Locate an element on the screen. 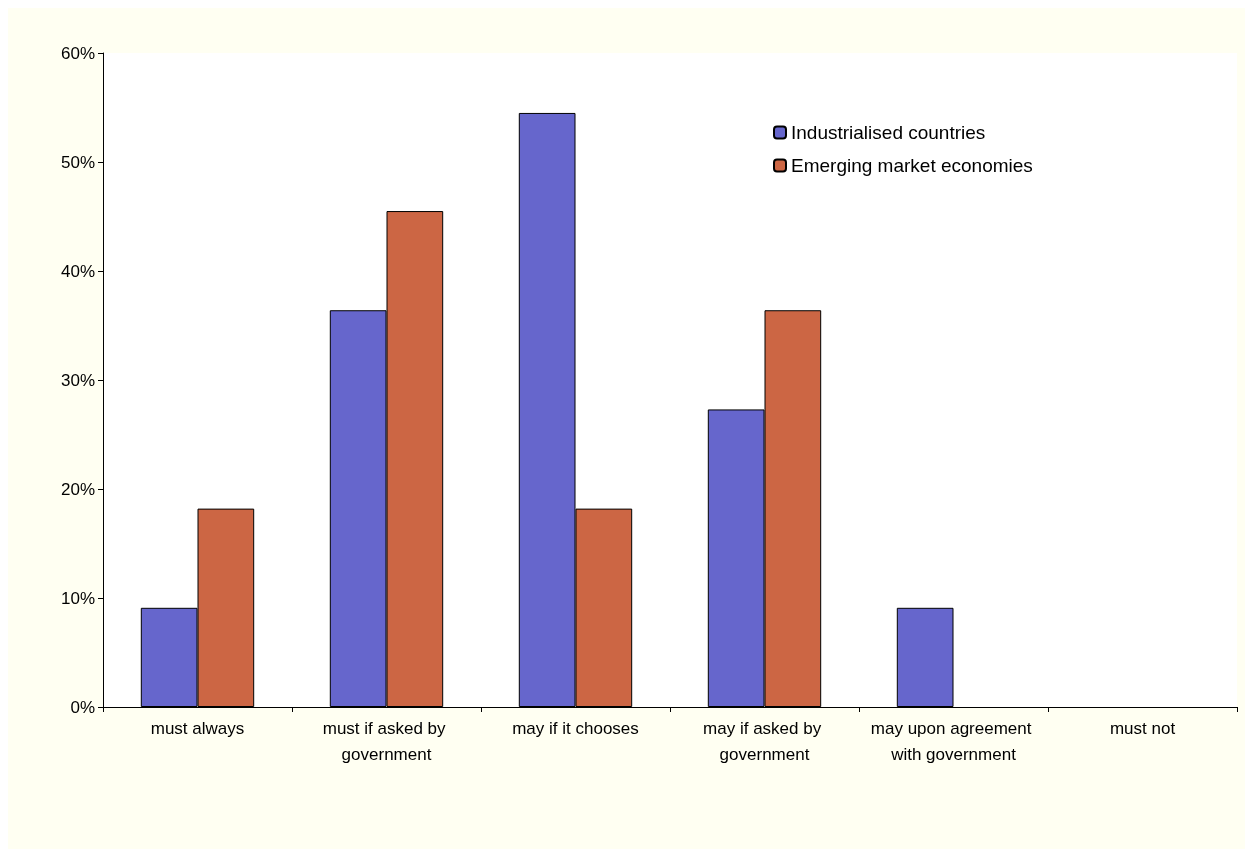 This screenshot has width=1253, height=857. x-tick-label: must not is located at coordinates (1142, 728).